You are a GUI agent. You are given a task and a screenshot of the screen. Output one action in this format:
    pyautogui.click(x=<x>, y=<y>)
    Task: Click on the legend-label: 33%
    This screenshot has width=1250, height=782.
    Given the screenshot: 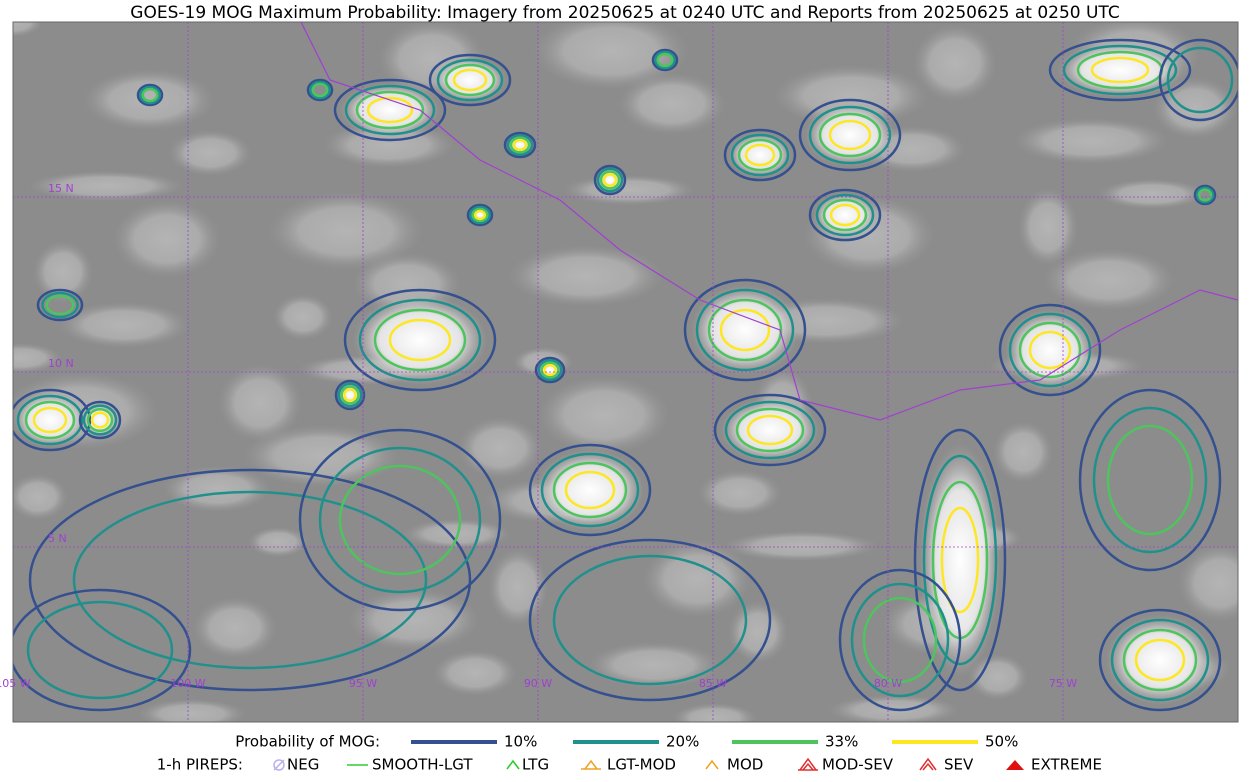 What is the action you would take?
    pyautogui.click(x=841, y=742)
    